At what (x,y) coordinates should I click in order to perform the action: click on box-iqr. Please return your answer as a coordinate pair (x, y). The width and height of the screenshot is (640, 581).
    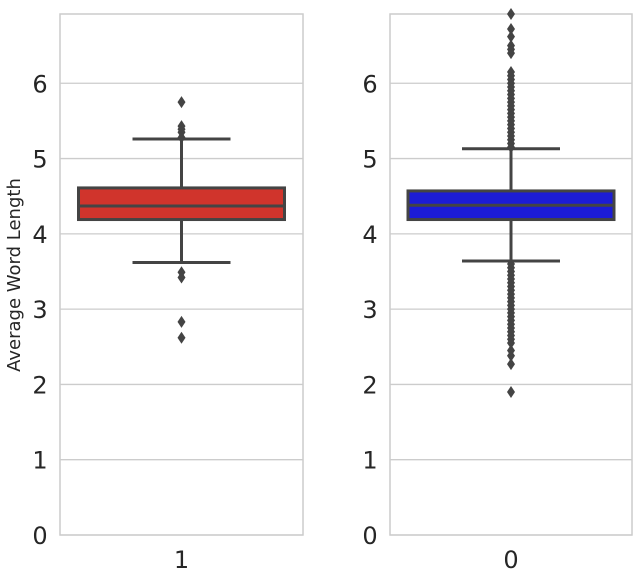
    Looking at the image, I should click on (181, 204).